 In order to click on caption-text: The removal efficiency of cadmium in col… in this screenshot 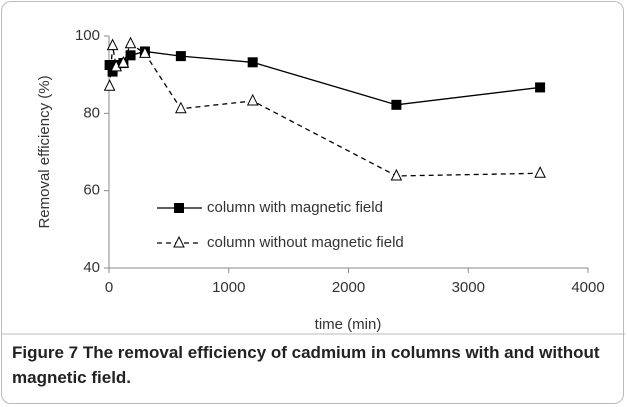, I will do `click(306, 365)`.